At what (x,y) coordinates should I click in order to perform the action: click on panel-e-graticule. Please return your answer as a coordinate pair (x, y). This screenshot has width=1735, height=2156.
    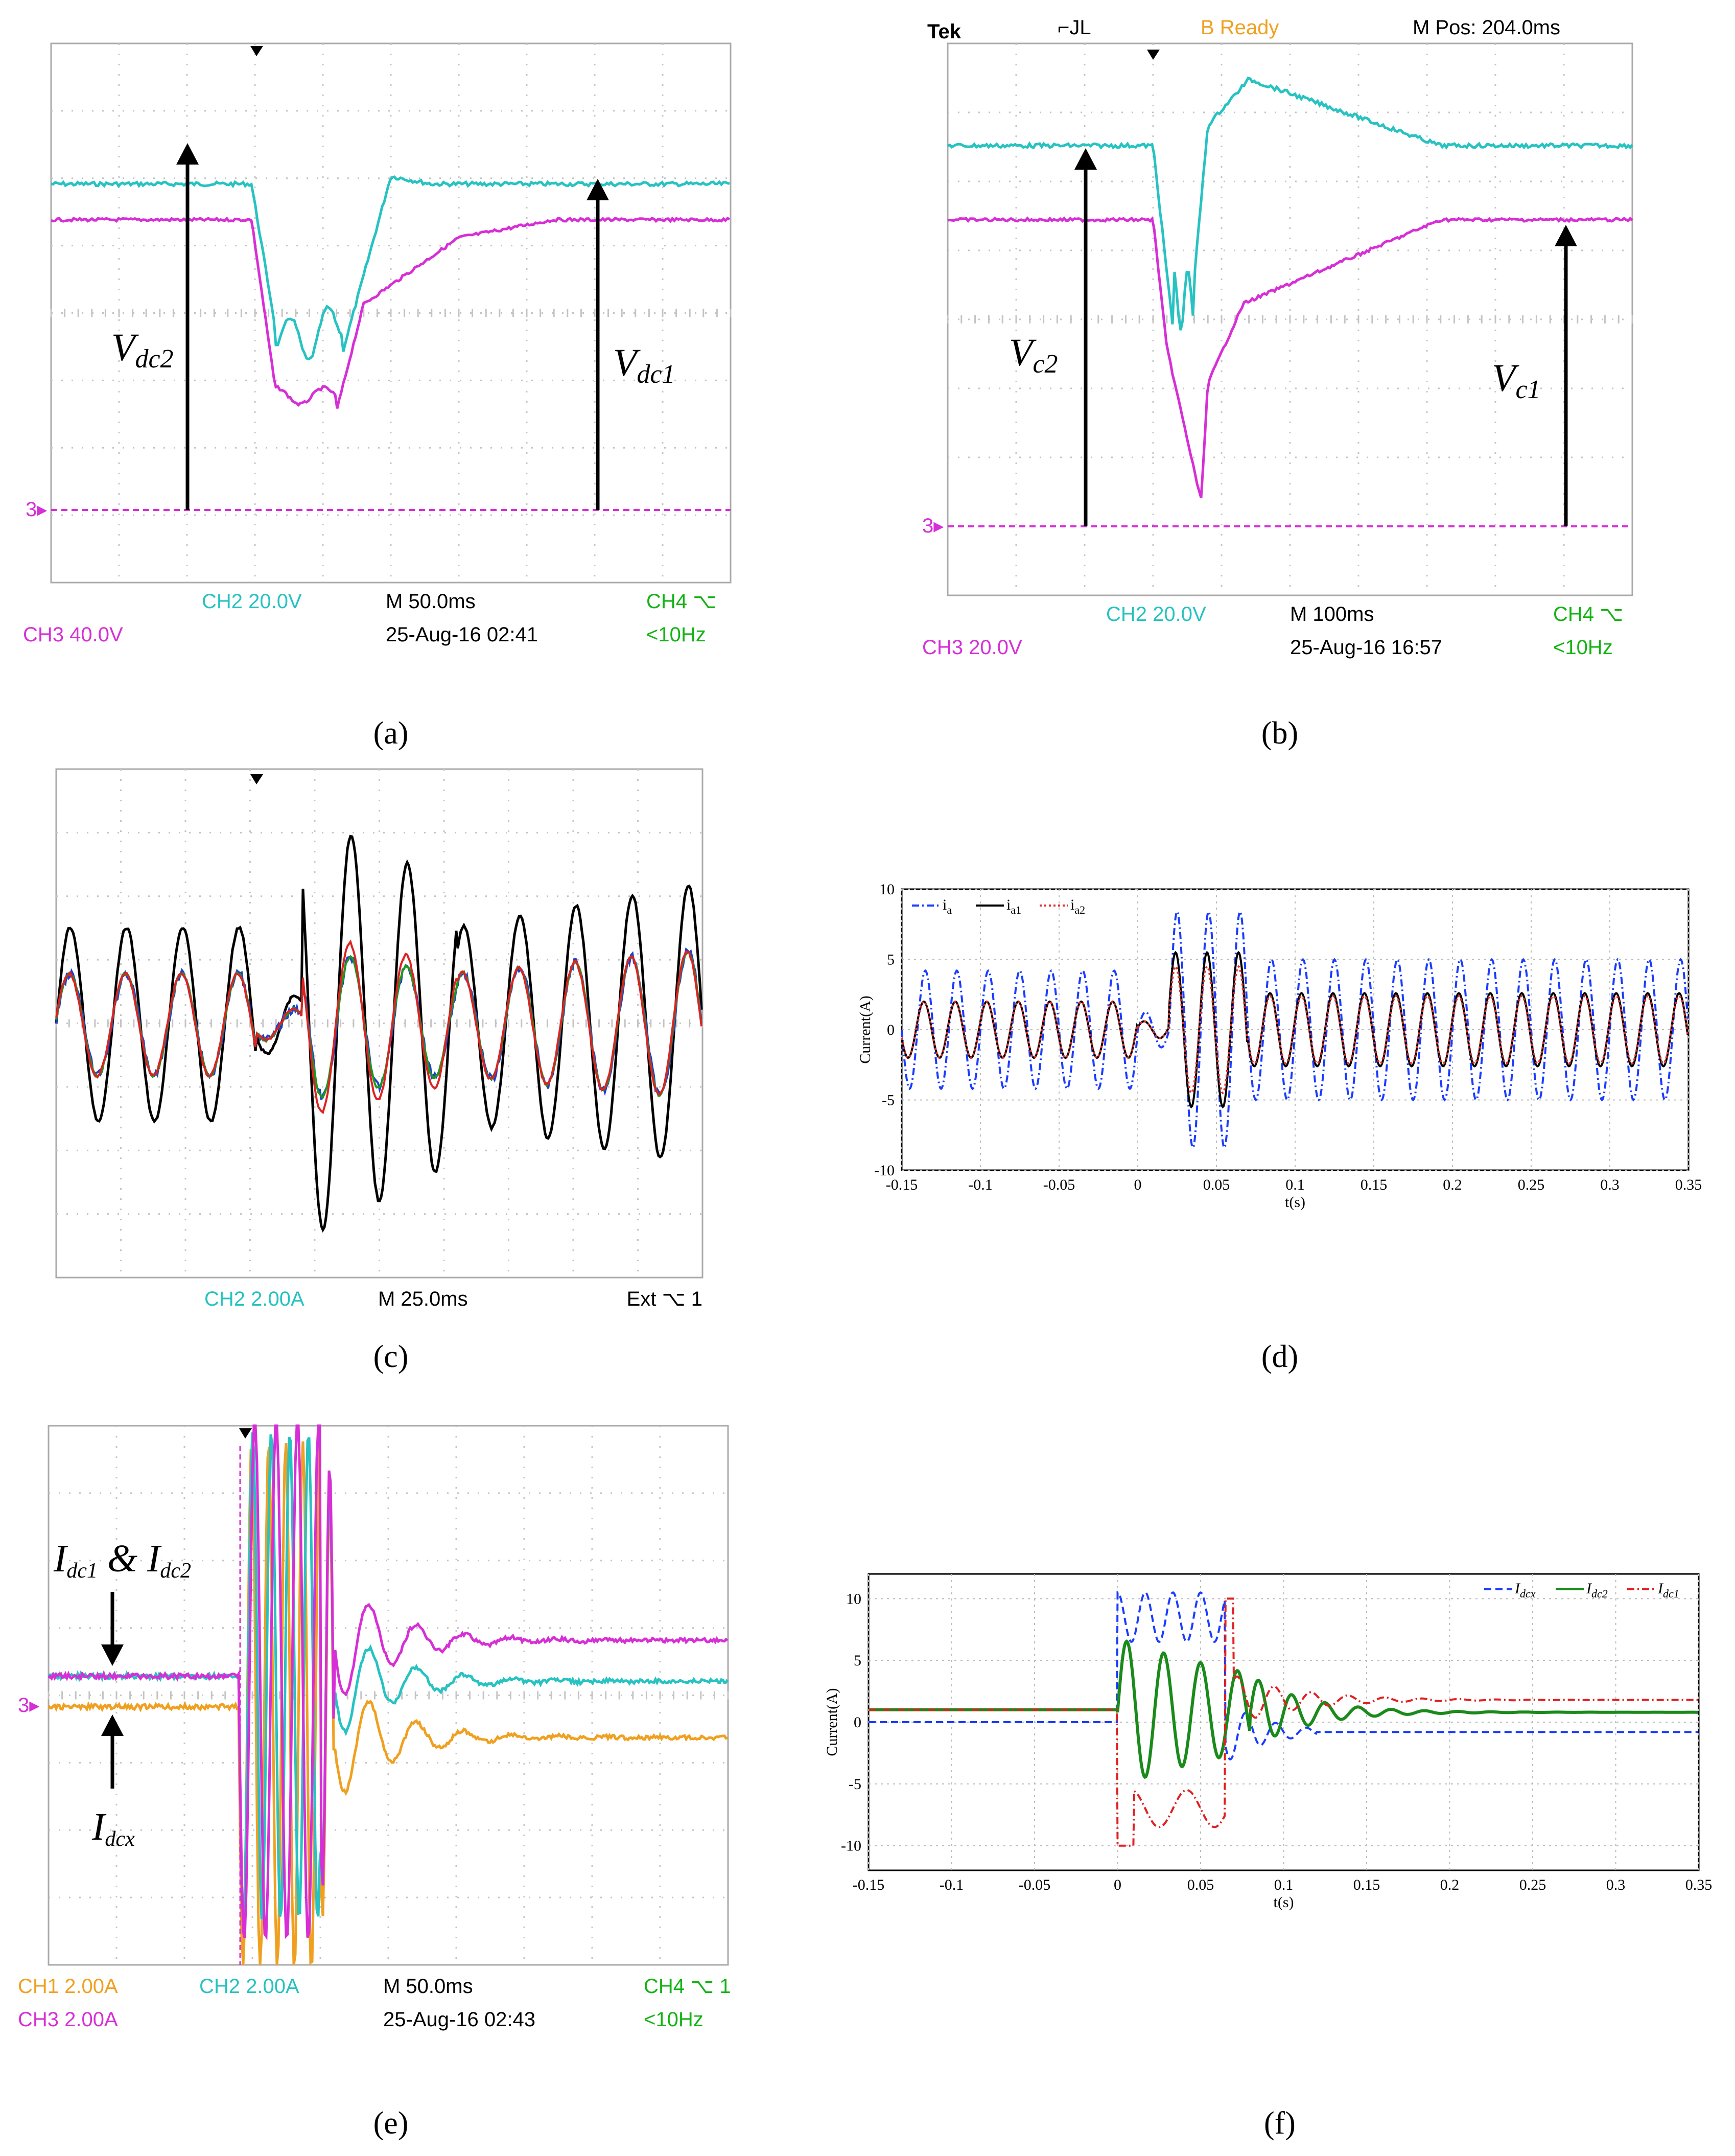
    Looking at the image, I should click on (388, 1696).